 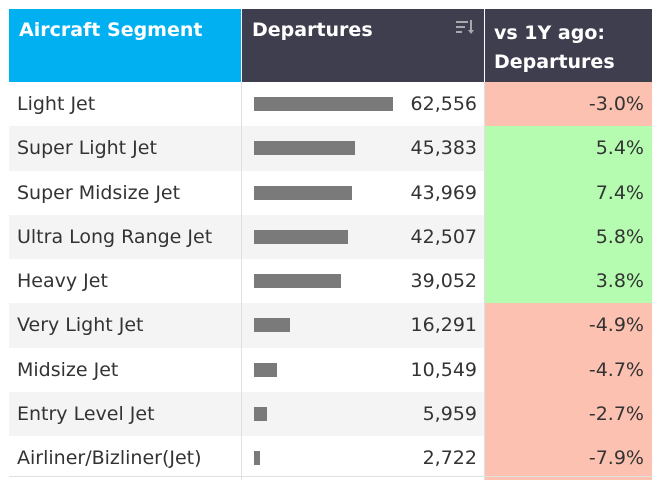 I want to click on departures-cell: 16,291, so click(x=363, y=325).